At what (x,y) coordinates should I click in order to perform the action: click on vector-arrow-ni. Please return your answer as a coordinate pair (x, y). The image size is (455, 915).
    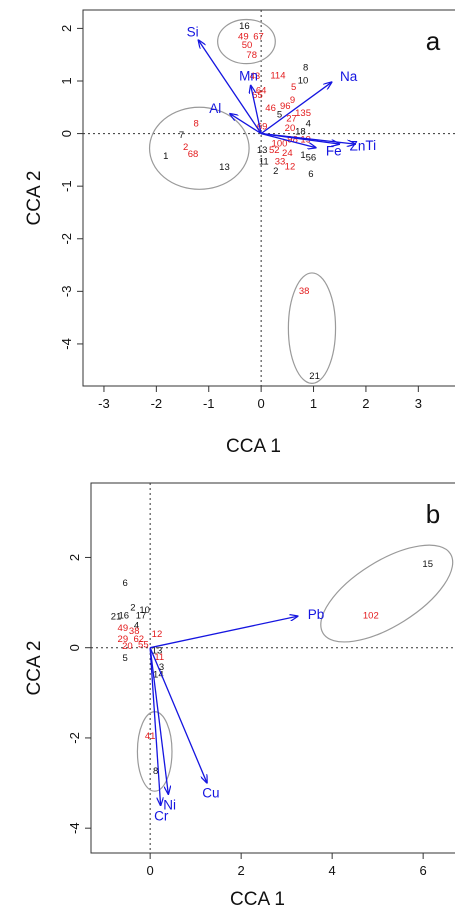
    Looking at the image, I should click on (158, 721).